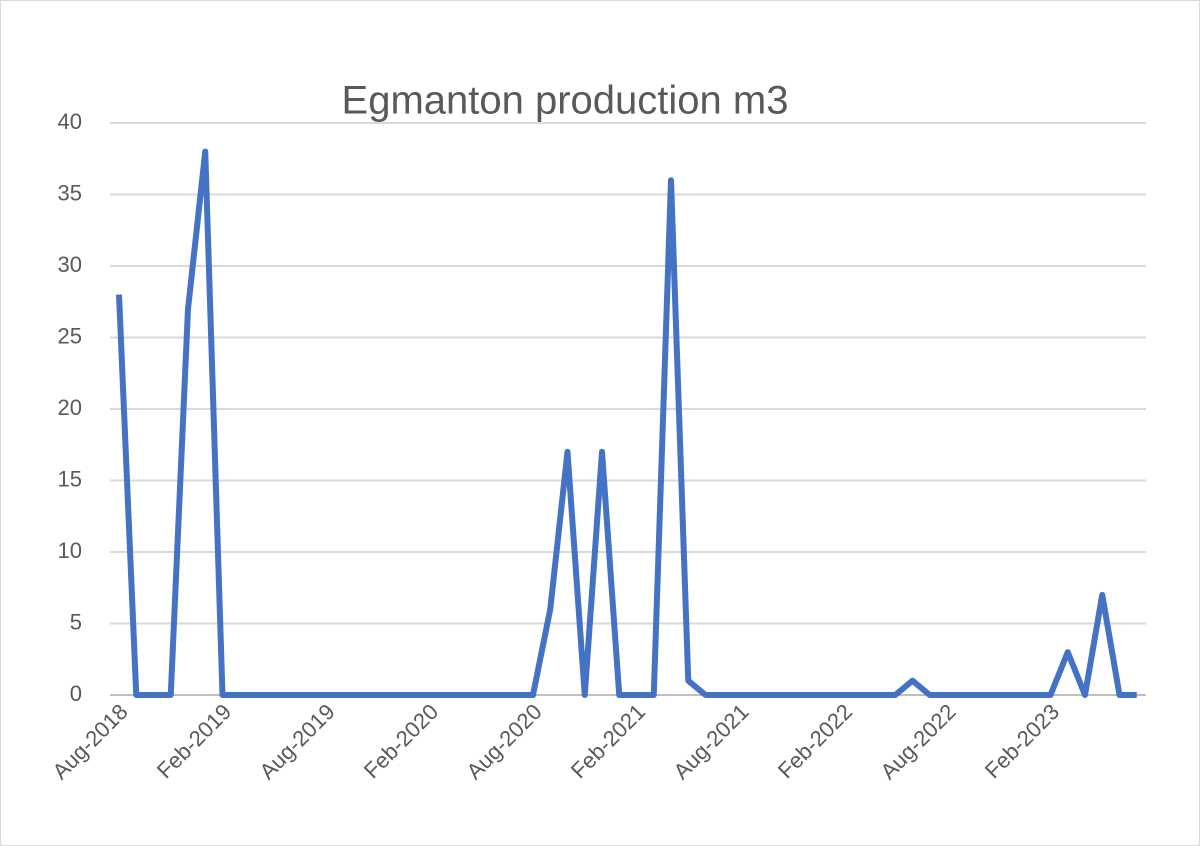  Describe the element at coordinates (70, 121) in the screenshot. I see `y-tick-label: 40` at that location.